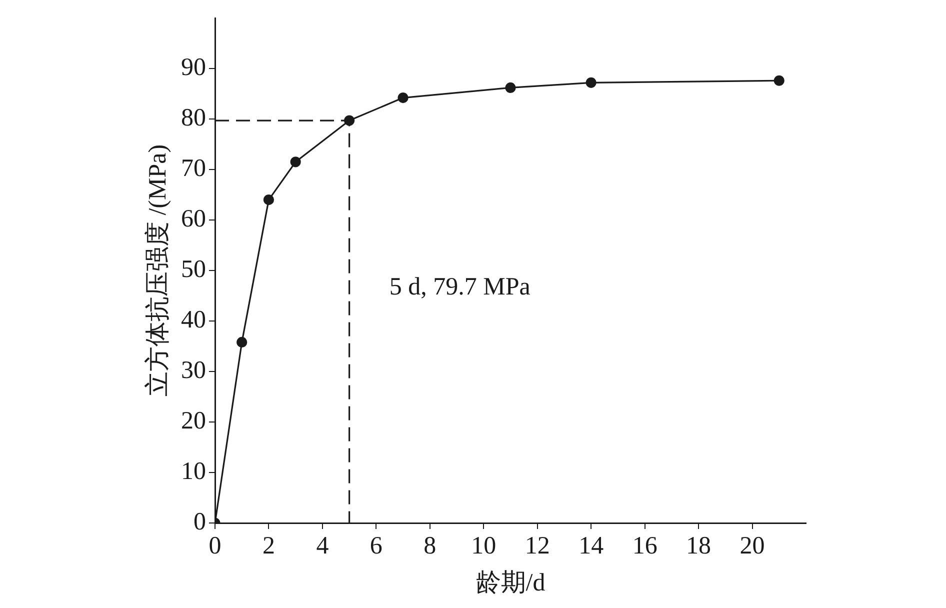 The height and width of the screenshot is (608, 946). I want to click on y-tick-label: 60, so click(193, 219).